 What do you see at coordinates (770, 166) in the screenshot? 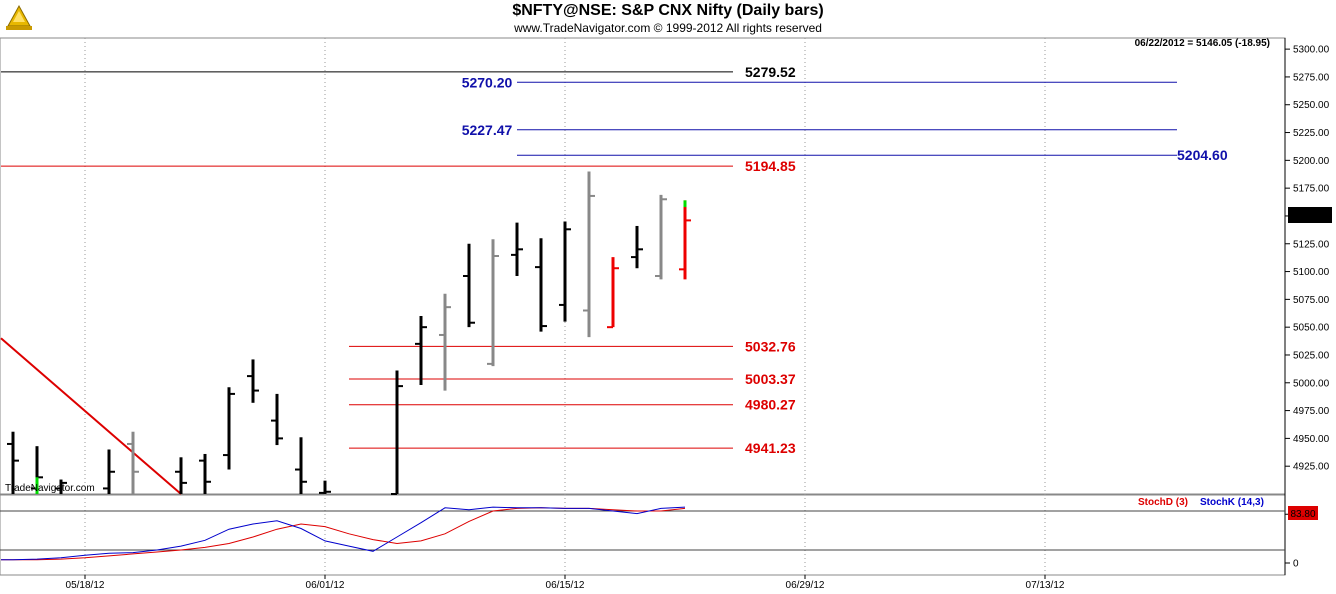
I see `level-label: 5194.85` at bounding box center [770, 166].